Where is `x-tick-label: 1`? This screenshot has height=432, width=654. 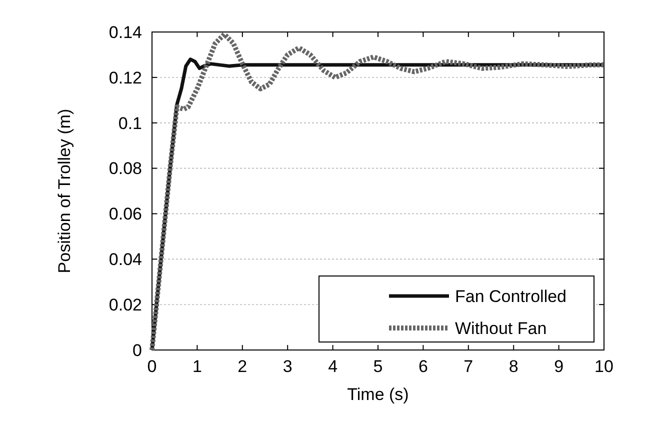 x-tick-label: 1 is located at coordinates (197, 366).